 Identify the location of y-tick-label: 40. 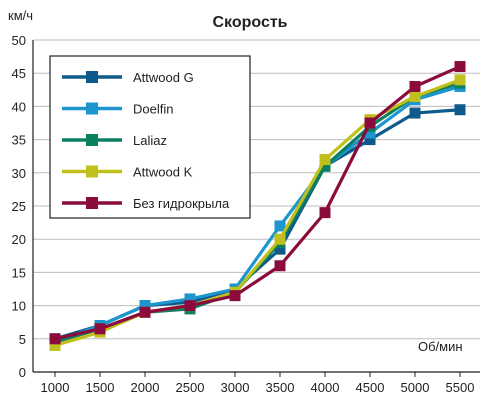
(19, 106).